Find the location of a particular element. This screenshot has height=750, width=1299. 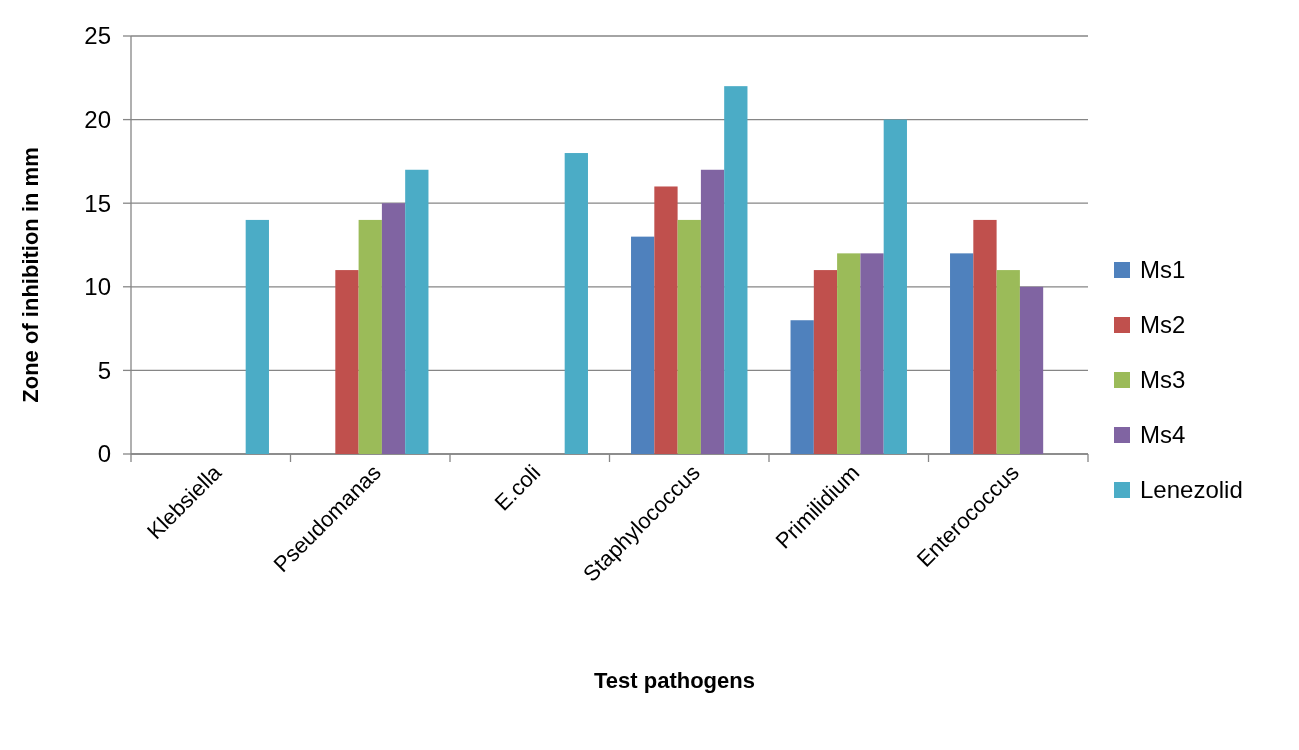

y-tick-label: 0 is located at coordinates (104, 454).